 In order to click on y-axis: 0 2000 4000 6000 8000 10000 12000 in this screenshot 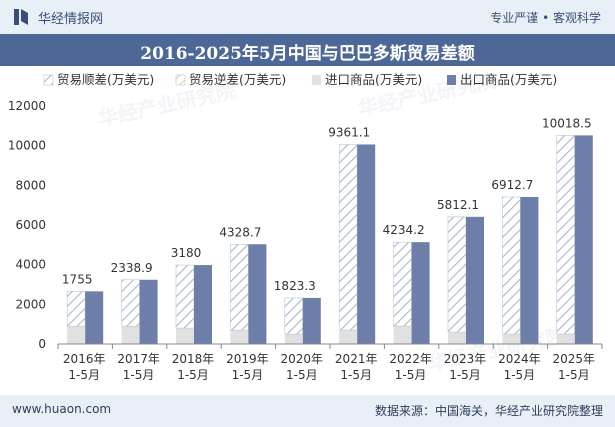, I will do `click(27, 225)`.